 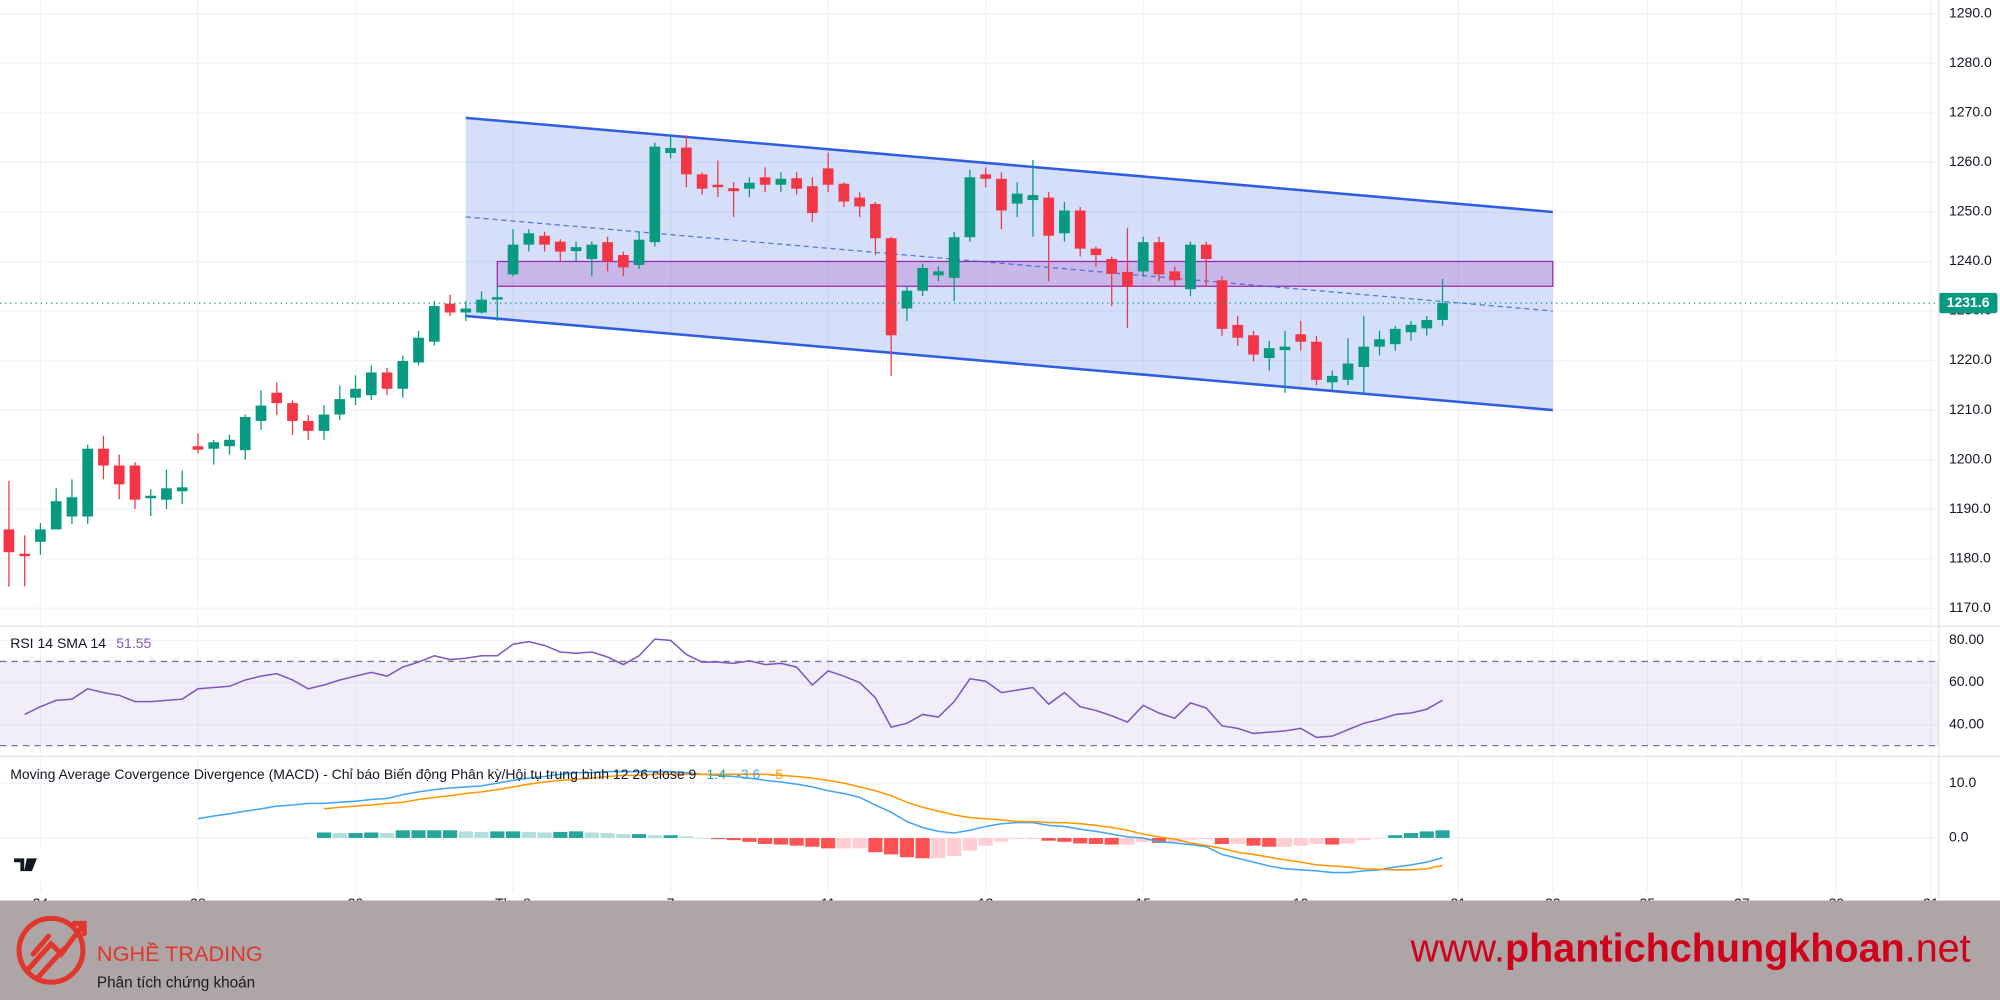 What do you see at coordinates (777, 774) in the screenshot?
I see `signal-readout: -5` at bounding box center [777, 774].